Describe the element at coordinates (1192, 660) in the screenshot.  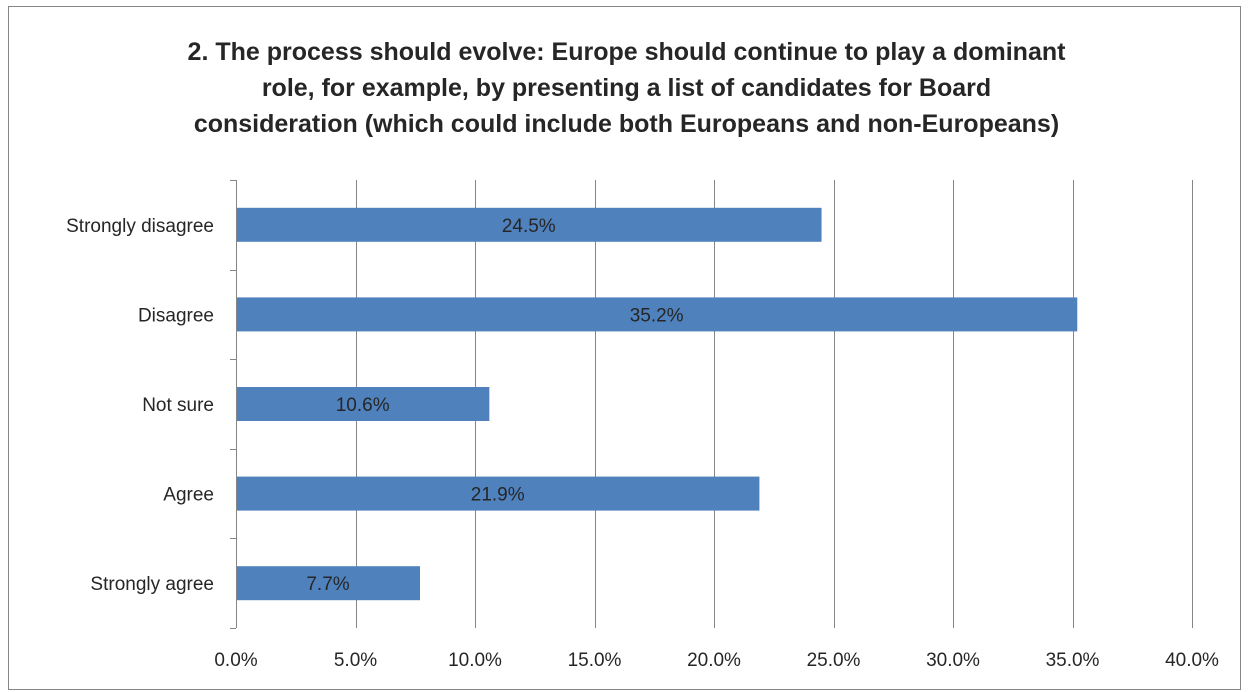
I see `x-tick-label-8: 40.0%` at that location.